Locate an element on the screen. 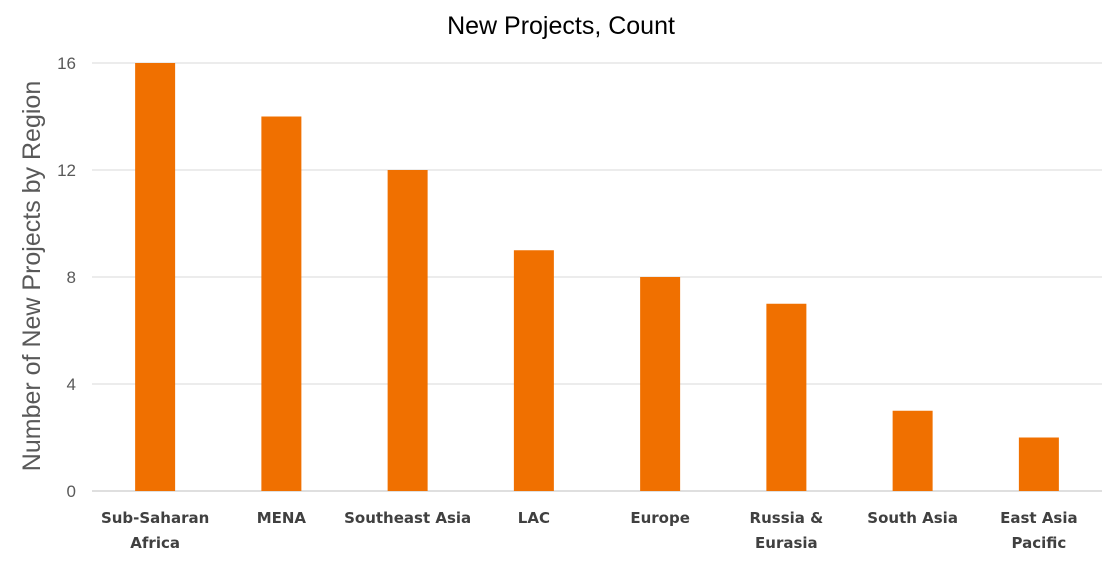 The width and height of the screenshot is (1120, 564). y-tick-label: 4 is located at coordinates (71, 384).